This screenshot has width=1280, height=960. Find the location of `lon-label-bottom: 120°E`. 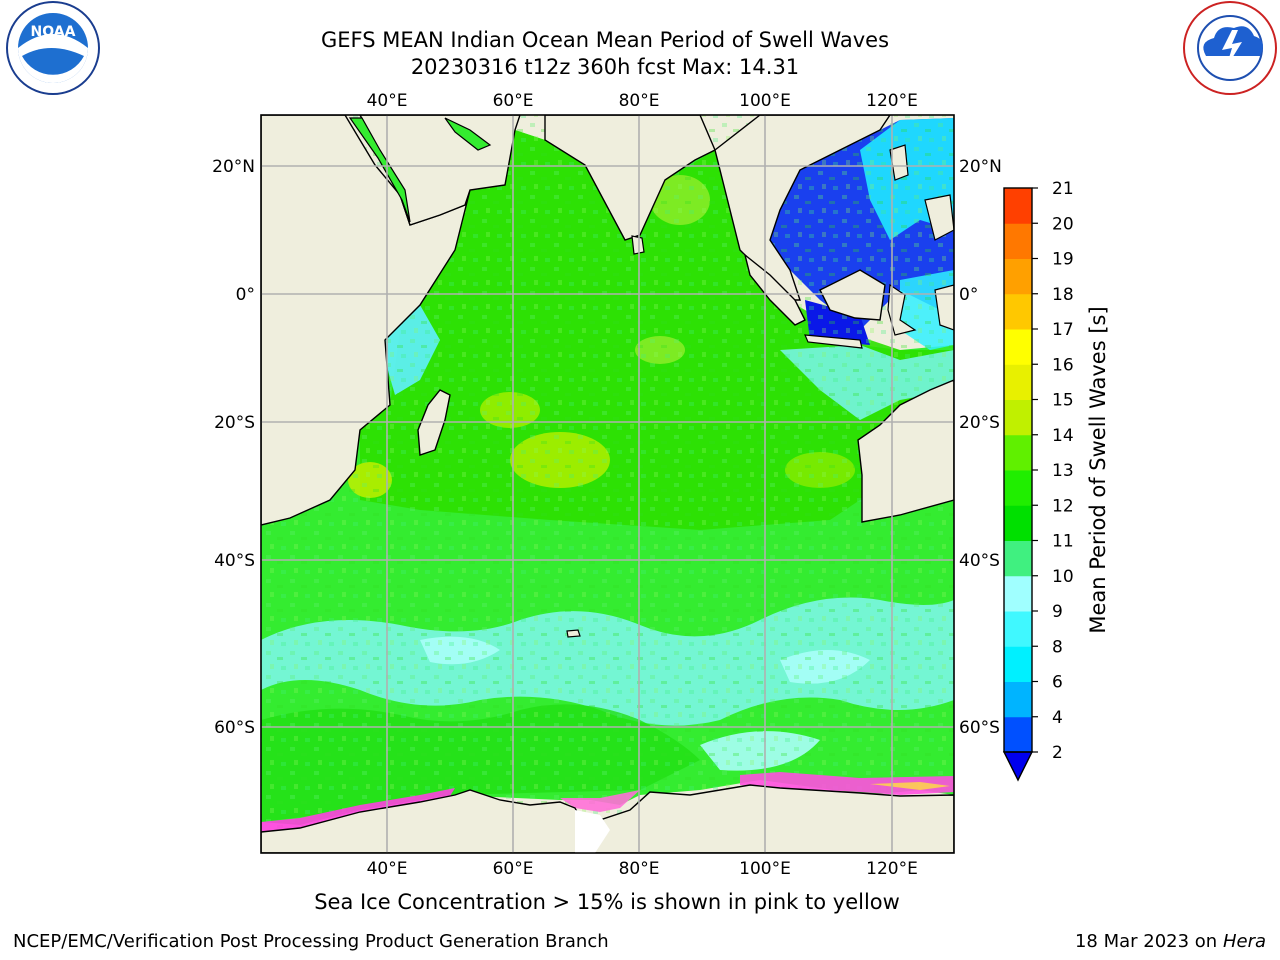

lon-label-bottom: 120°E is located at coordinates (892, 869).